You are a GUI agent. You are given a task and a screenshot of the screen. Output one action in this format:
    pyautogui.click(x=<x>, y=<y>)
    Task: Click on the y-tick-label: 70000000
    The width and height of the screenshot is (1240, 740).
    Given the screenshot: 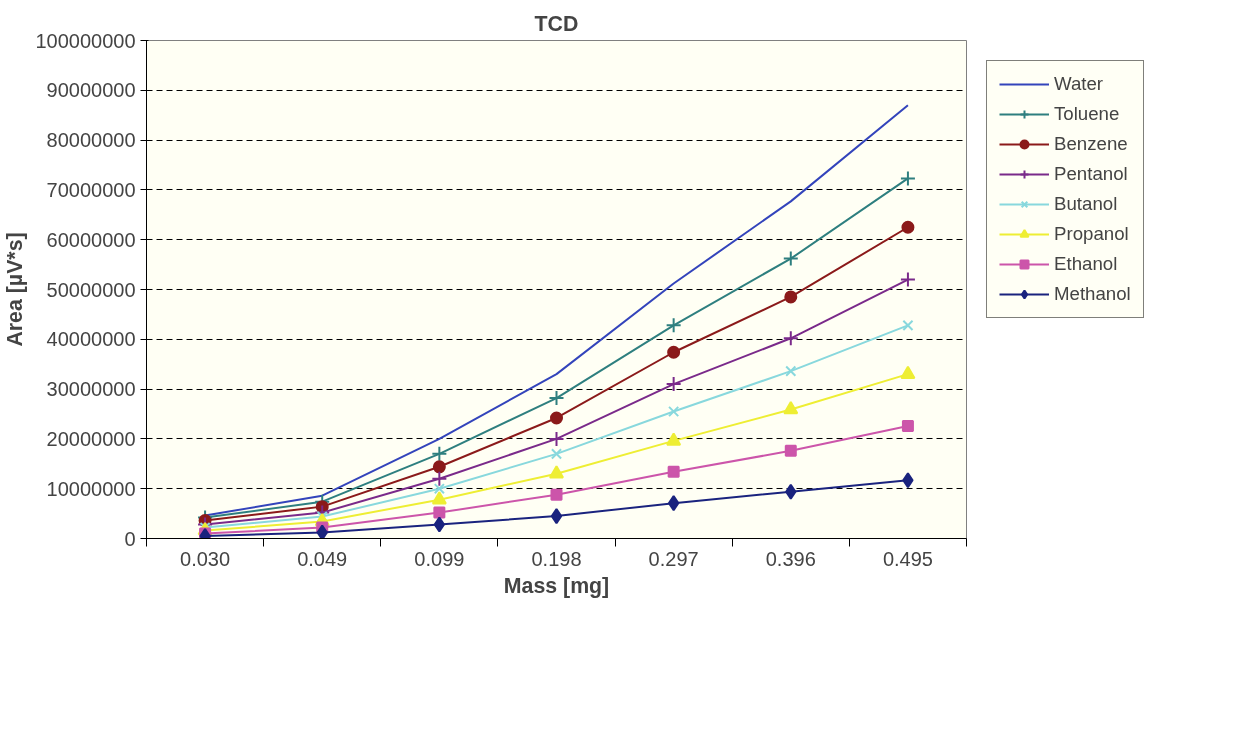 What is the action you would take?
    pyautogui.click(x=91, y=189)
    